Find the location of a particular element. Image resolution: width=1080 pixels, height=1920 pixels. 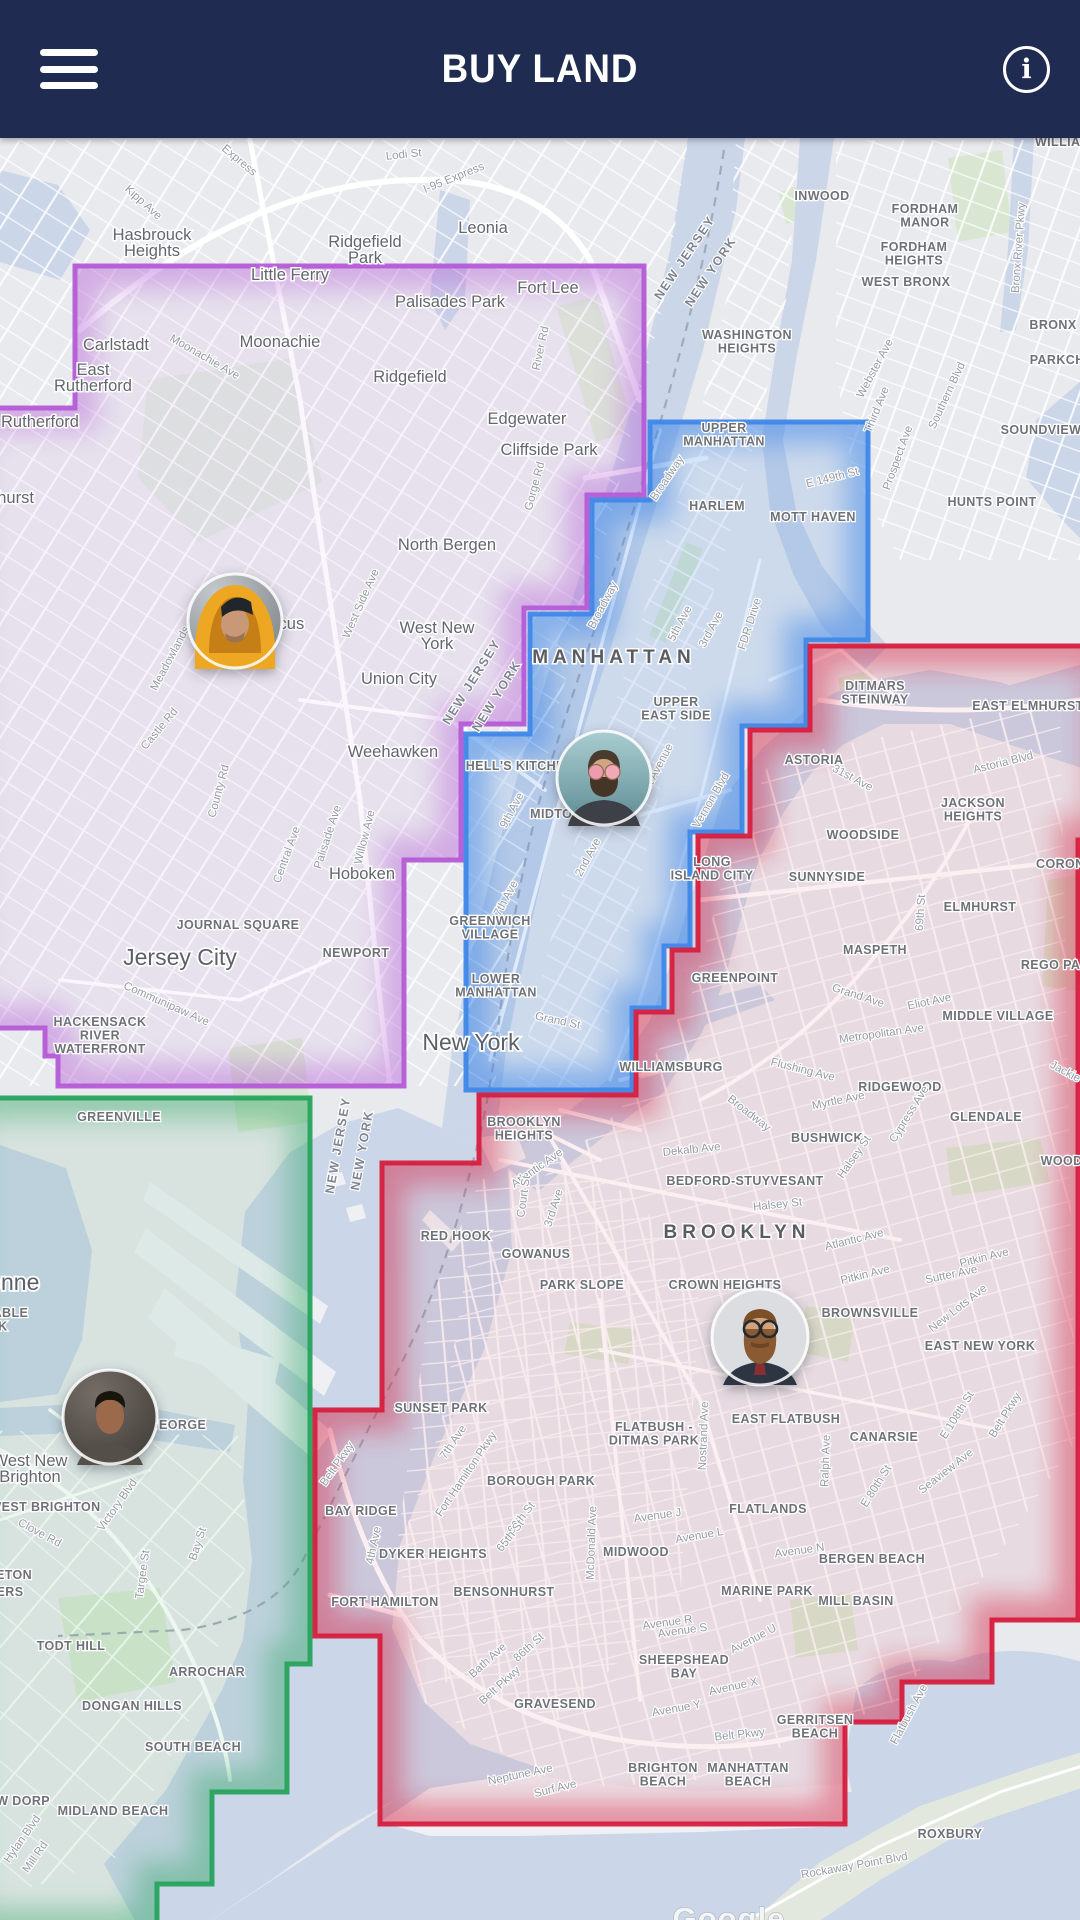

map-label: Leonia is located at coordinates (483, 228).